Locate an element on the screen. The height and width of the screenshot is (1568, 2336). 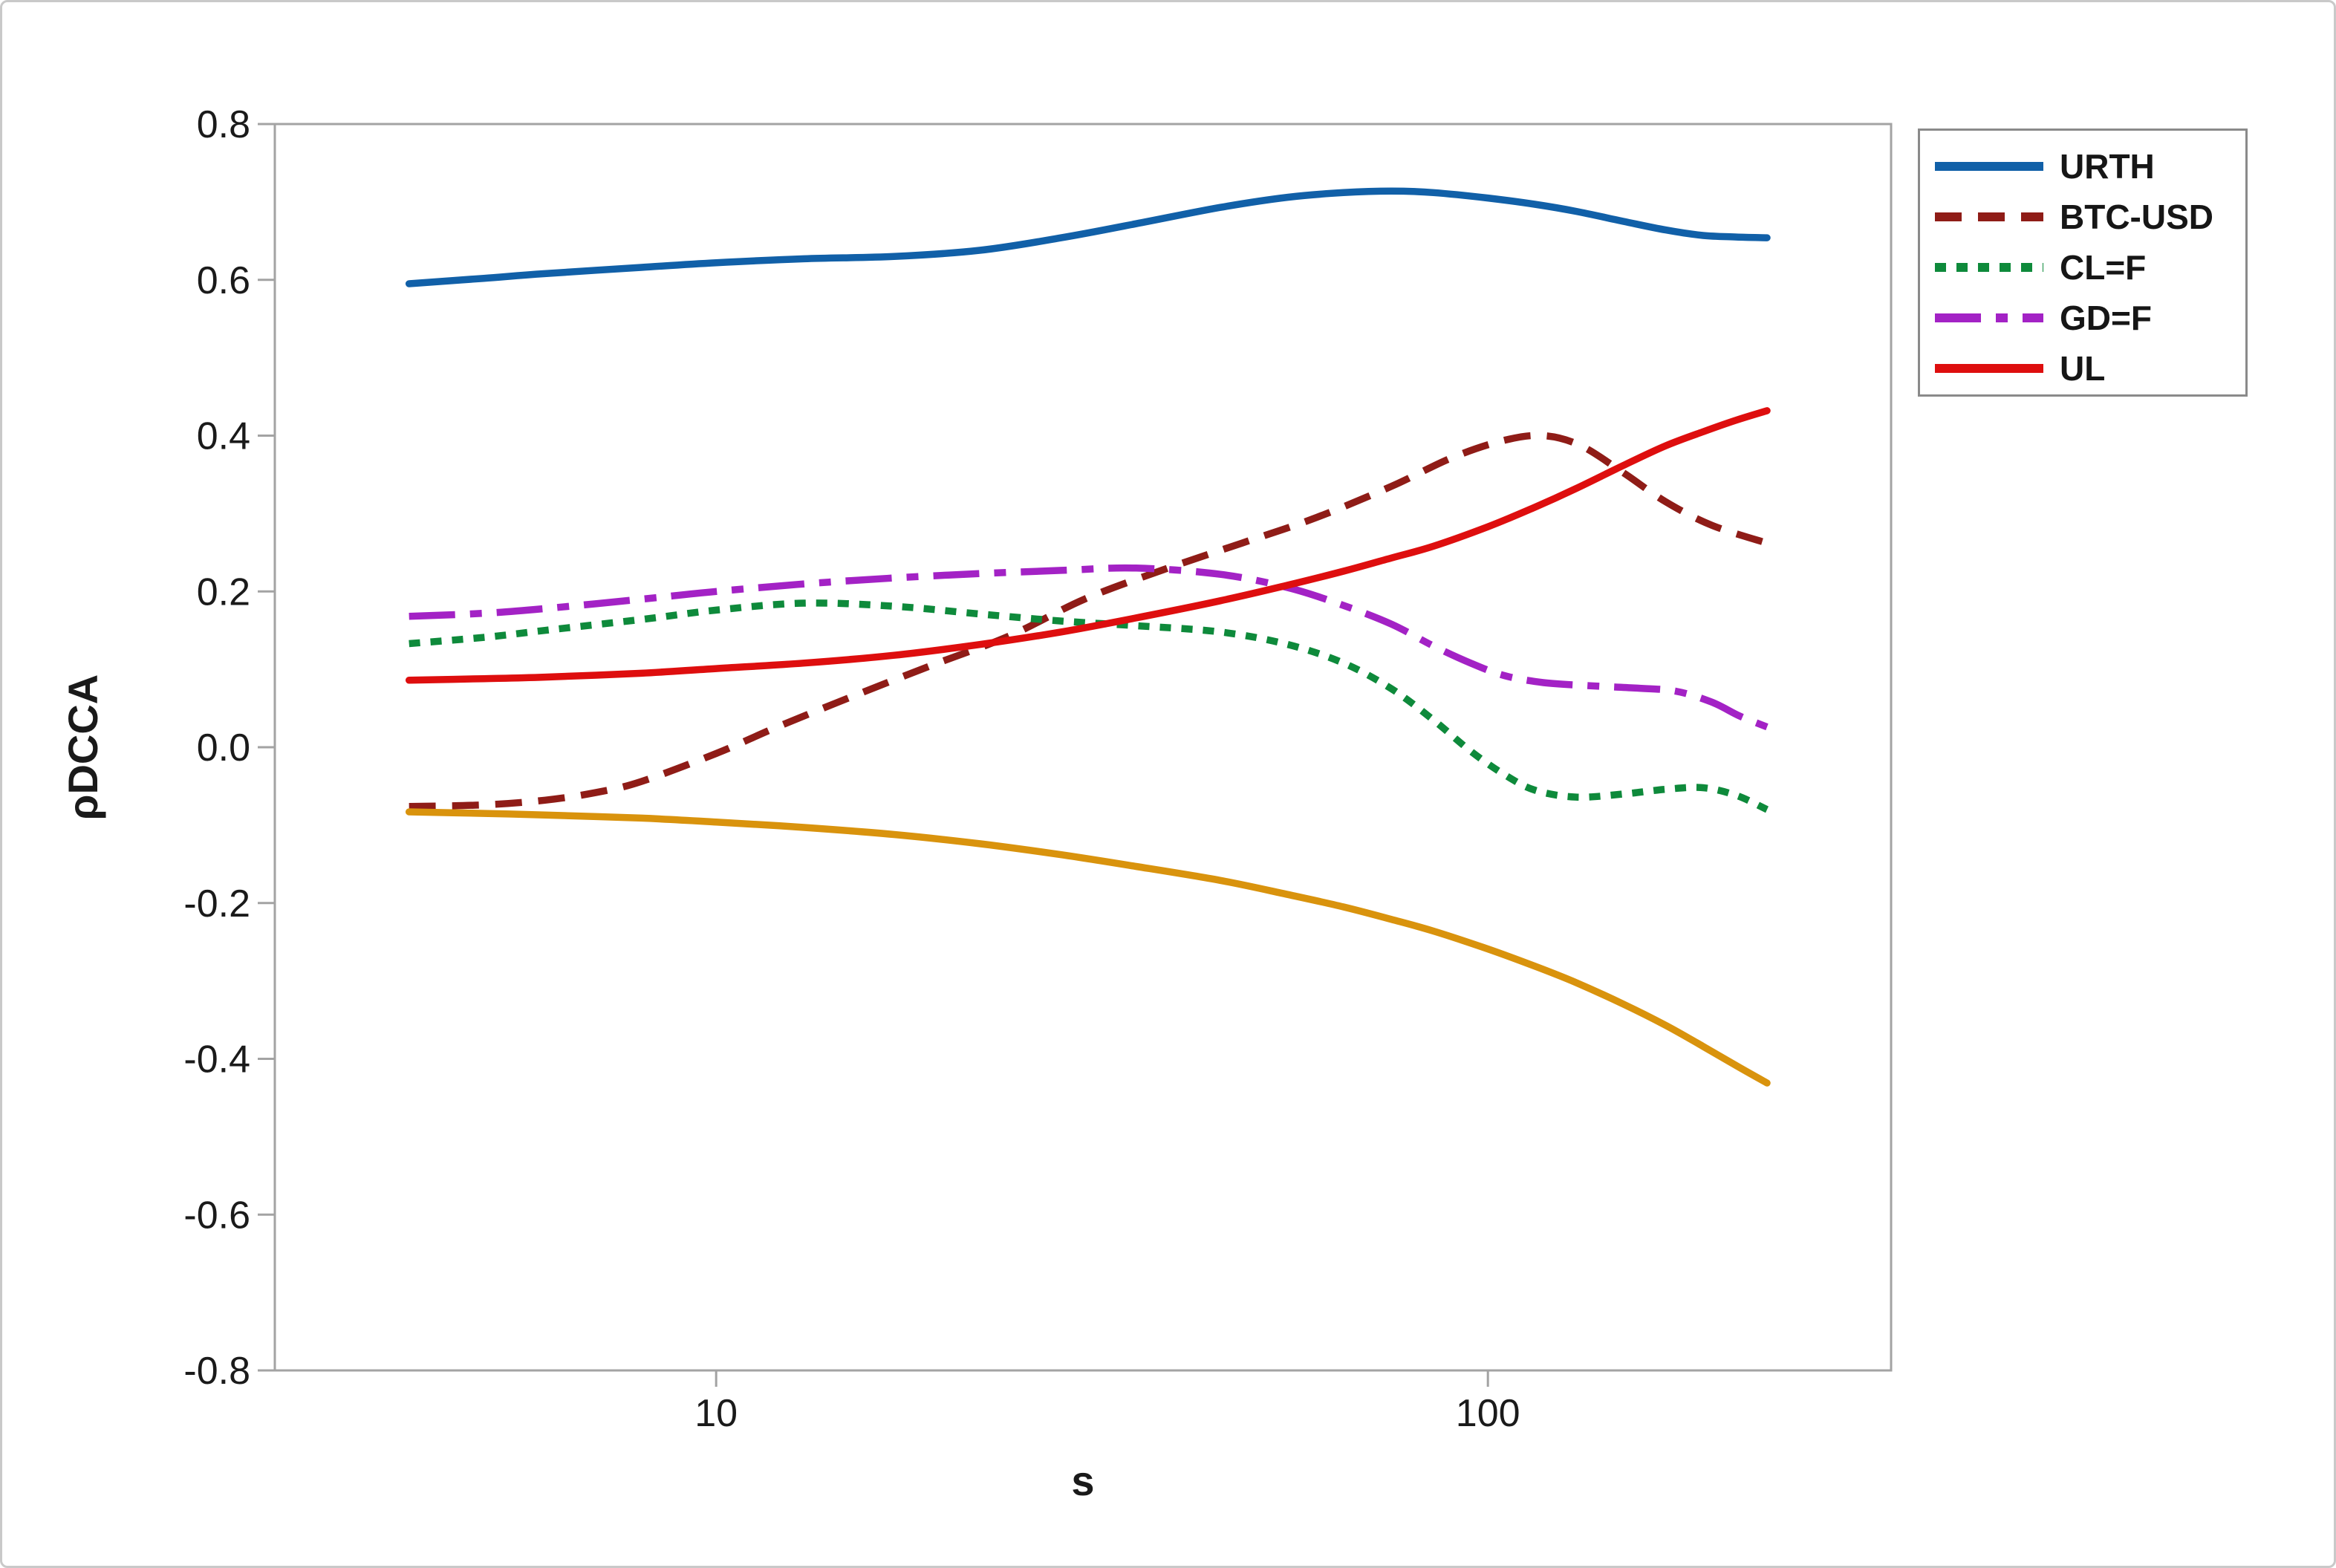
legend-item-label: CL=F is located at coordinates (2103, 267).